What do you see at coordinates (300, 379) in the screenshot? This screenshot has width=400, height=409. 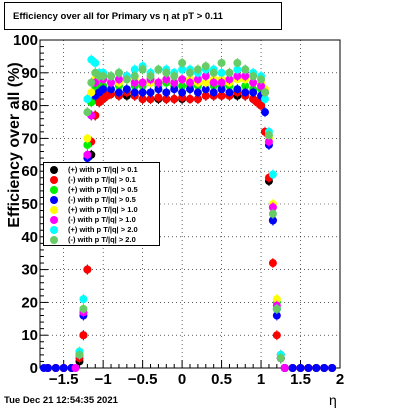 I see `x-tick-label: 1.5` at bounding box center [300, 379].